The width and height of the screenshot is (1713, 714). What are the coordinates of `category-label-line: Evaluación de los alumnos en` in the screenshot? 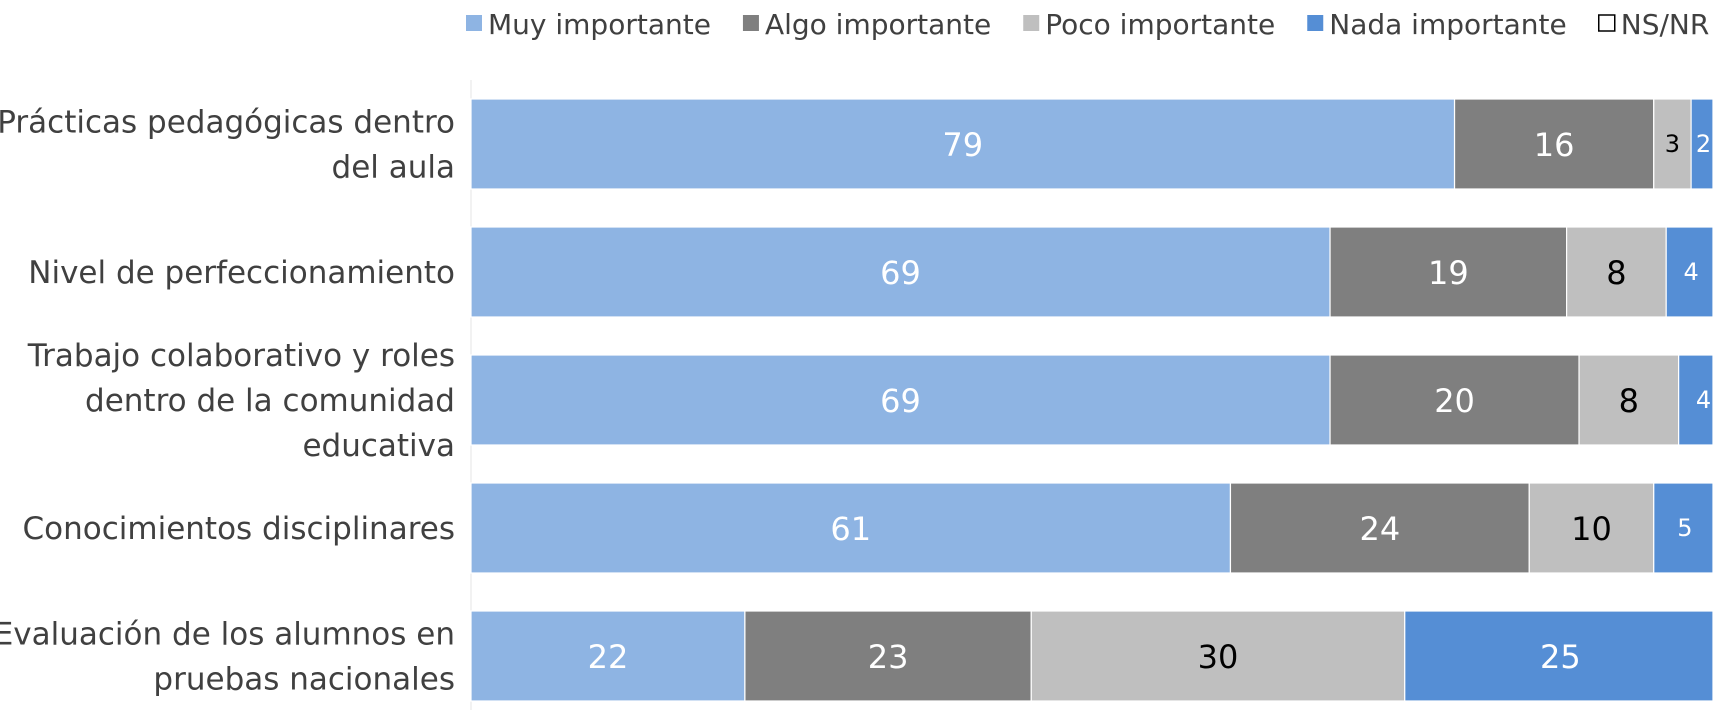 It's located at (227, 635).